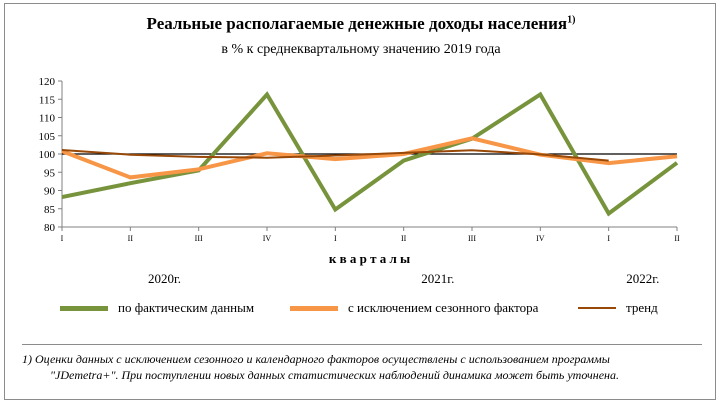 Image resolution: width=722 pixels, height=407 pixels. What do you see at coordinates (164, 278) in the screenshot?
I see `year-label: 2020г.` at bounding box center [164, 278].